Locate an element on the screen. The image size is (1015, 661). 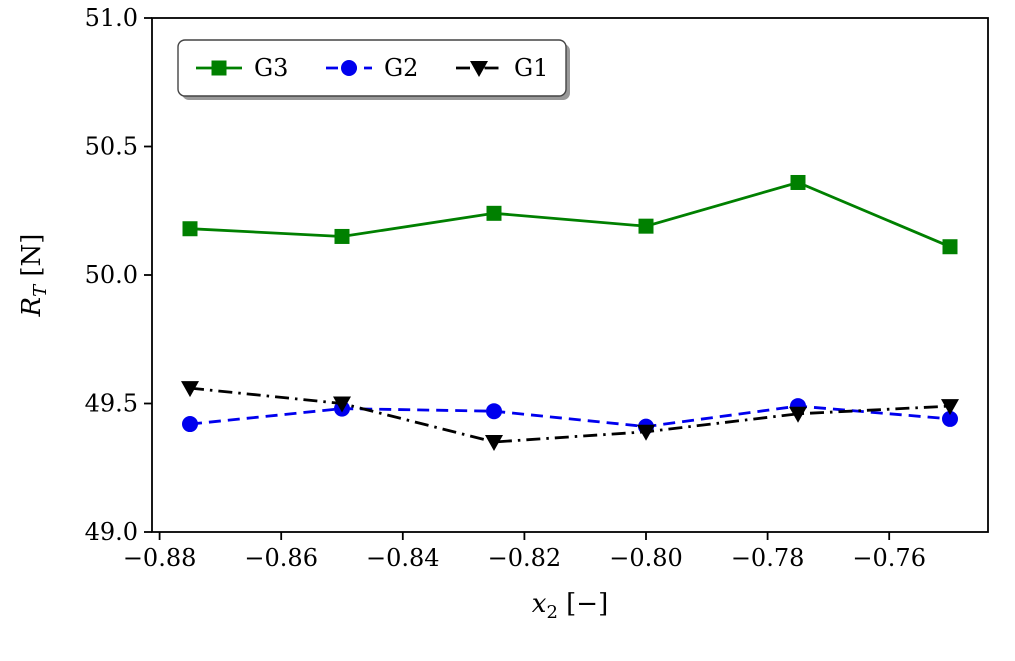
legend-marker-g1 is located at coordinates (479, 69).